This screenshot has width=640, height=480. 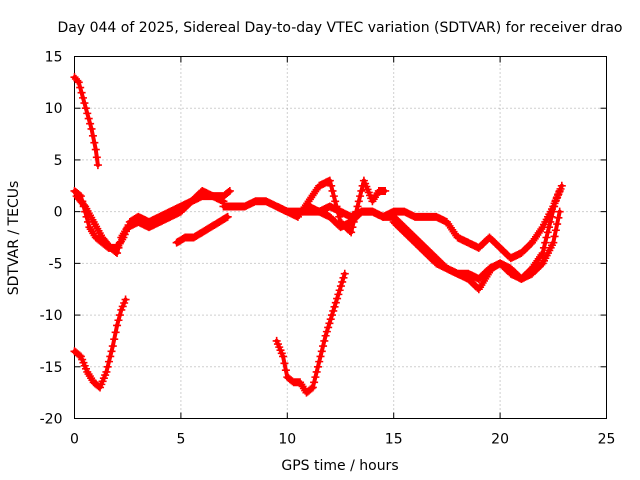 I want to click on data-series-track-j, so click(x=310, y=333).